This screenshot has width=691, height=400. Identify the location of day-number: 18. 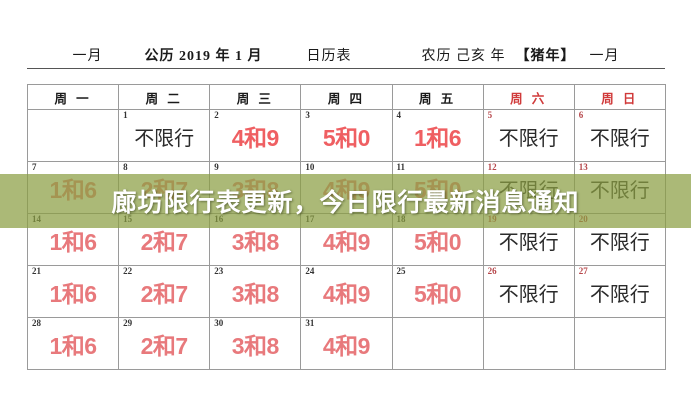
(401, 219).